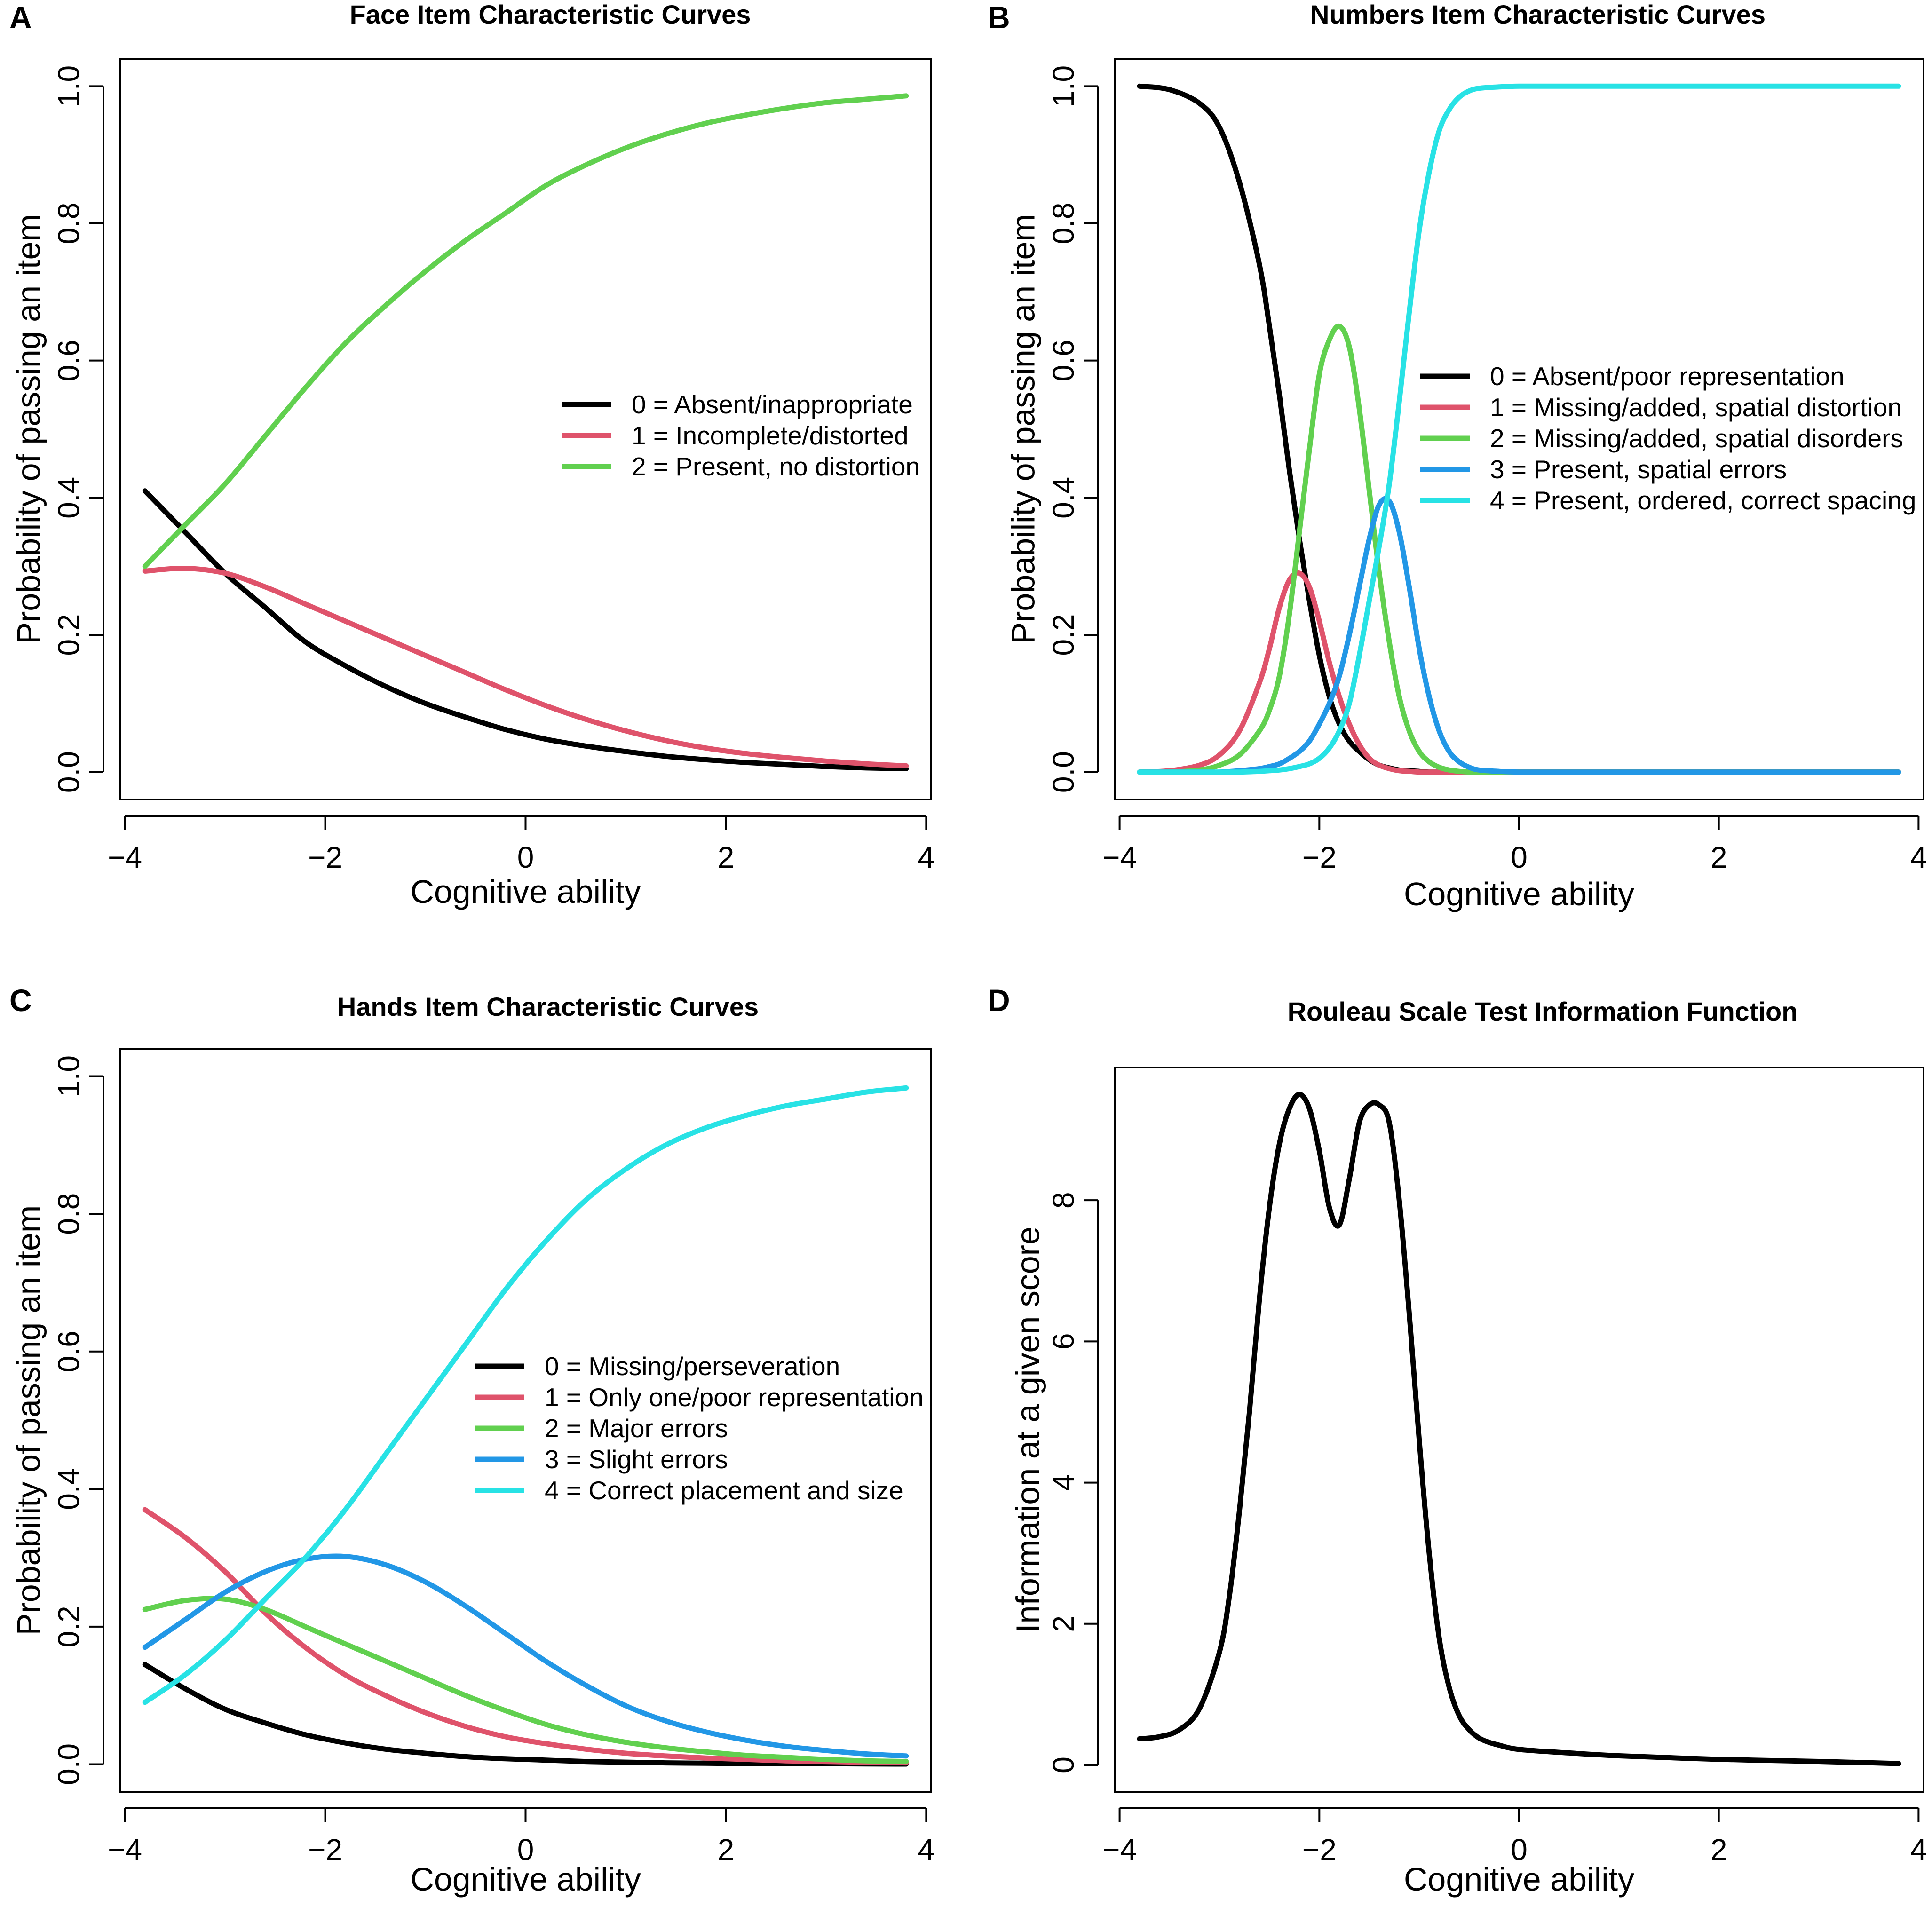 The image size is (1932, 1915). I want to click on panel-letter: C, so click(20, 1000).